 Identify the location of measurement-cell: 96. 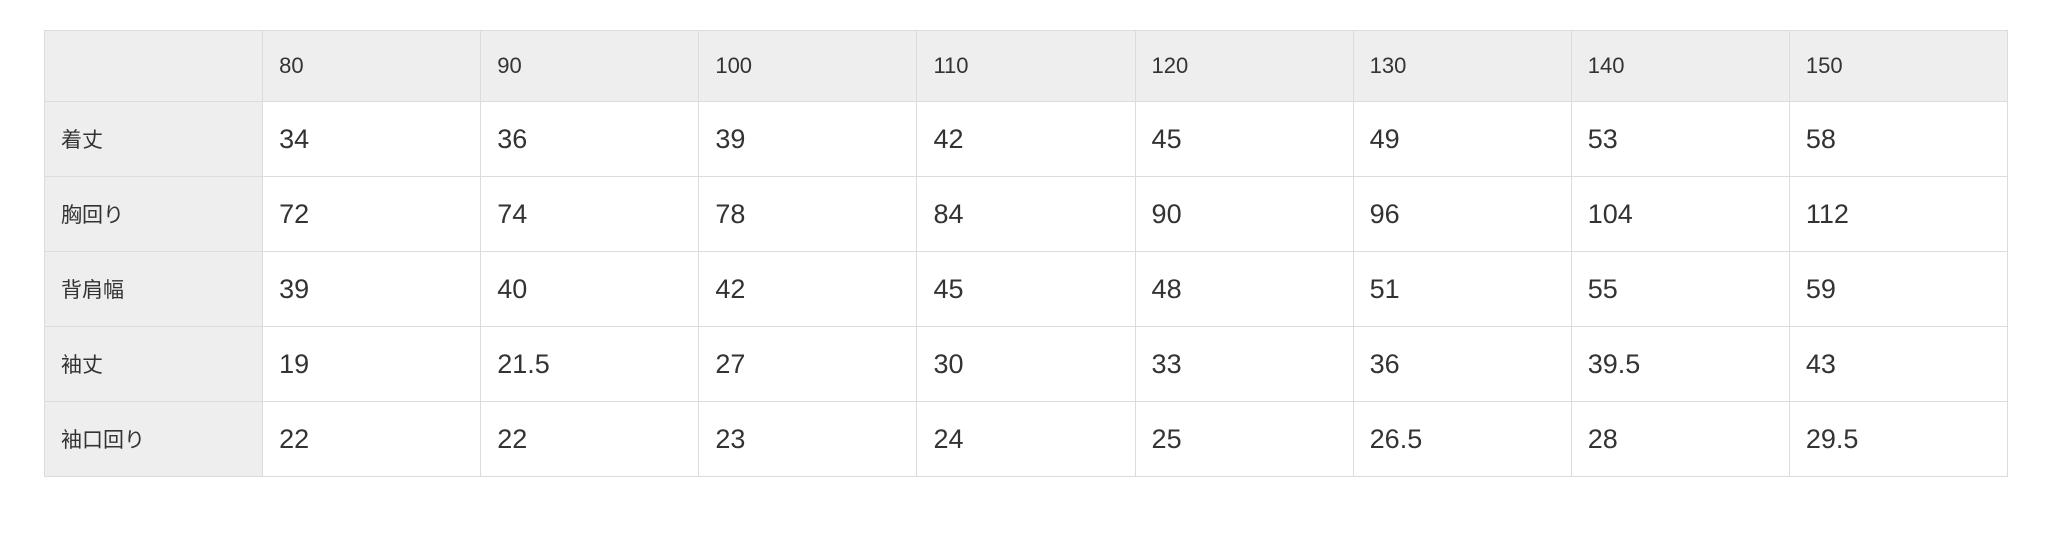
(1462, 214).